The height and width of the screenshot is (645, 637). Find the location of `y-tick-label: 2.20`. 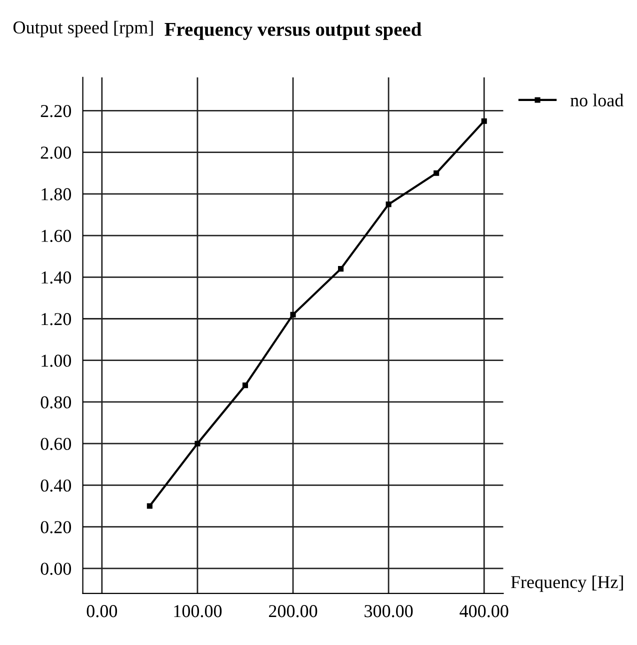

y-tick-label: 2.20 is located at coordinates (56, 111).